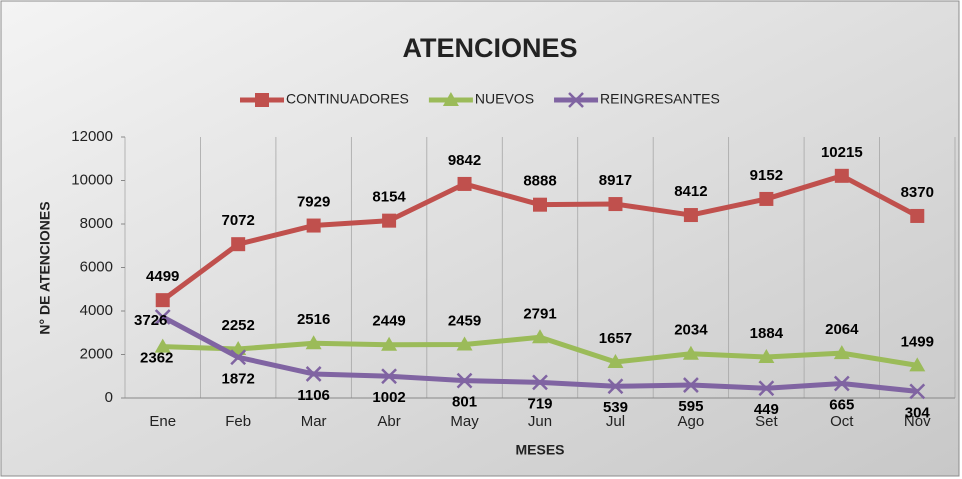 The width and height of the screenshot is (962, 479). What do you see at coordinates (313, 202) in the screenshot?
I see `data-label: 7929` at bounding box center [313, 202].